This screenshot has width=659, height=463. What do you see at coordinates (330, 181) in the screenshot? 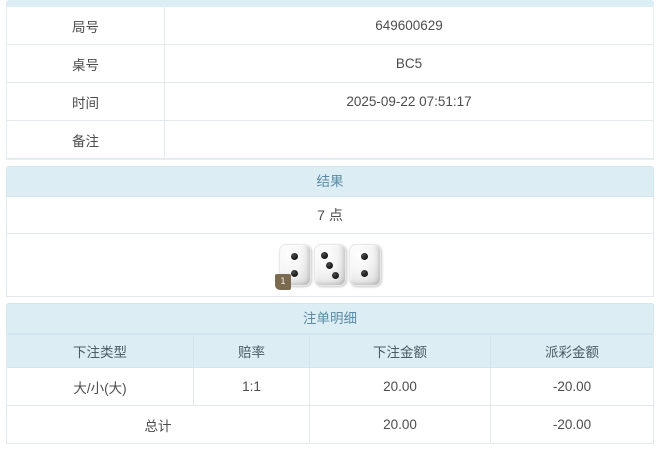
I see `result-section-title: 结果` at bounding box center [330, 181].